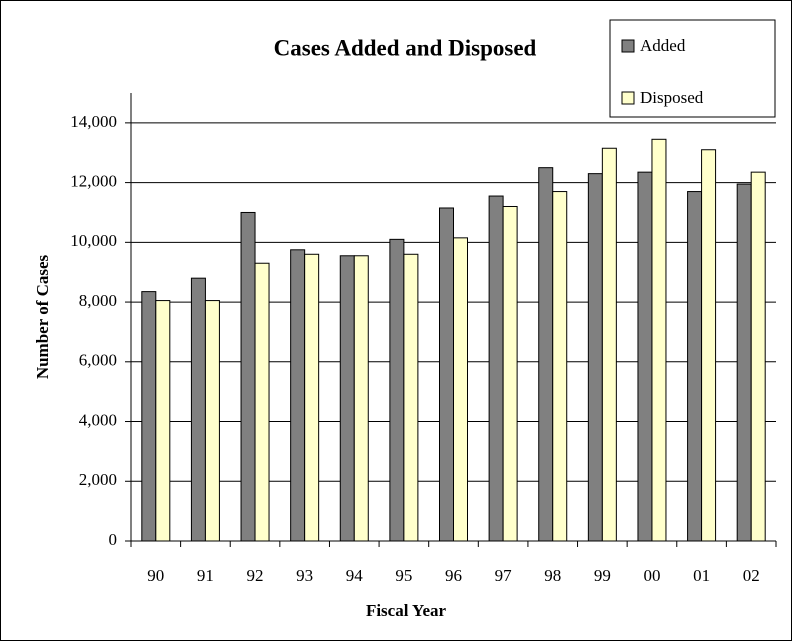 The image size is (792, 641). What do you see at coordinates (504, 575) in the screenshot?
I see `x-tick-label: 97` at bounding box center [504, 575].